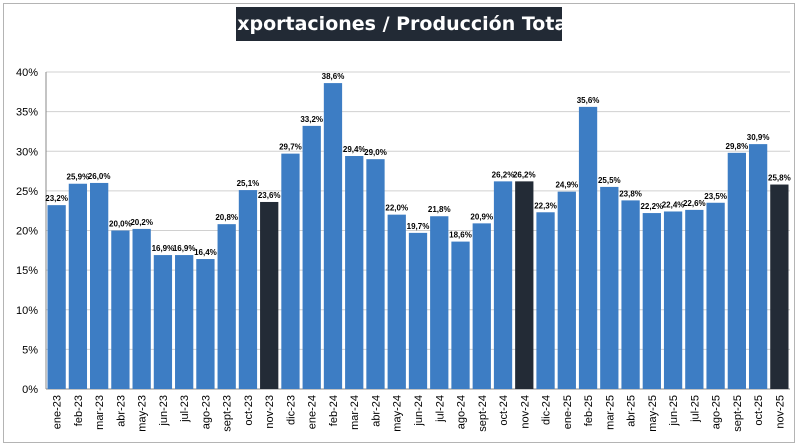 The width and height of the screenshot is (800, 448). What do you see at coordinates (609, 180) in the screenshot?
I see `data-label: 25,5%` at bounding box center [609, 180].